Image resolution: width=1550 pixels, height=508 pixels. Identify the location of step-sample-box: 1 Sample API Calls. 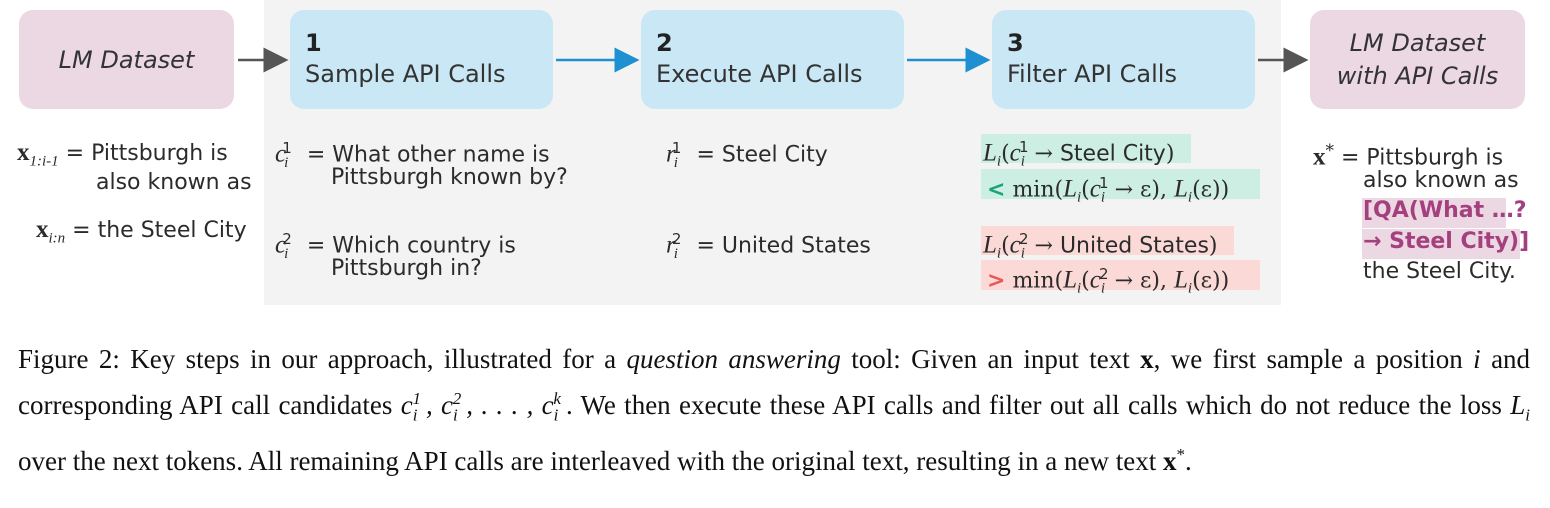
(421, 59).